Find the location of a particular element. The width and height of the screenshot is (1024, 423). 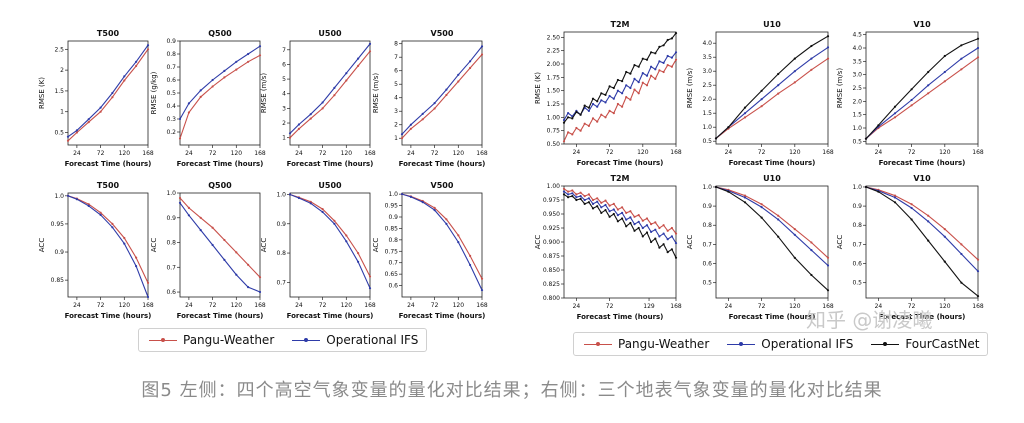

y-tick-label: 0.975 is located at coordinates (551, 200).